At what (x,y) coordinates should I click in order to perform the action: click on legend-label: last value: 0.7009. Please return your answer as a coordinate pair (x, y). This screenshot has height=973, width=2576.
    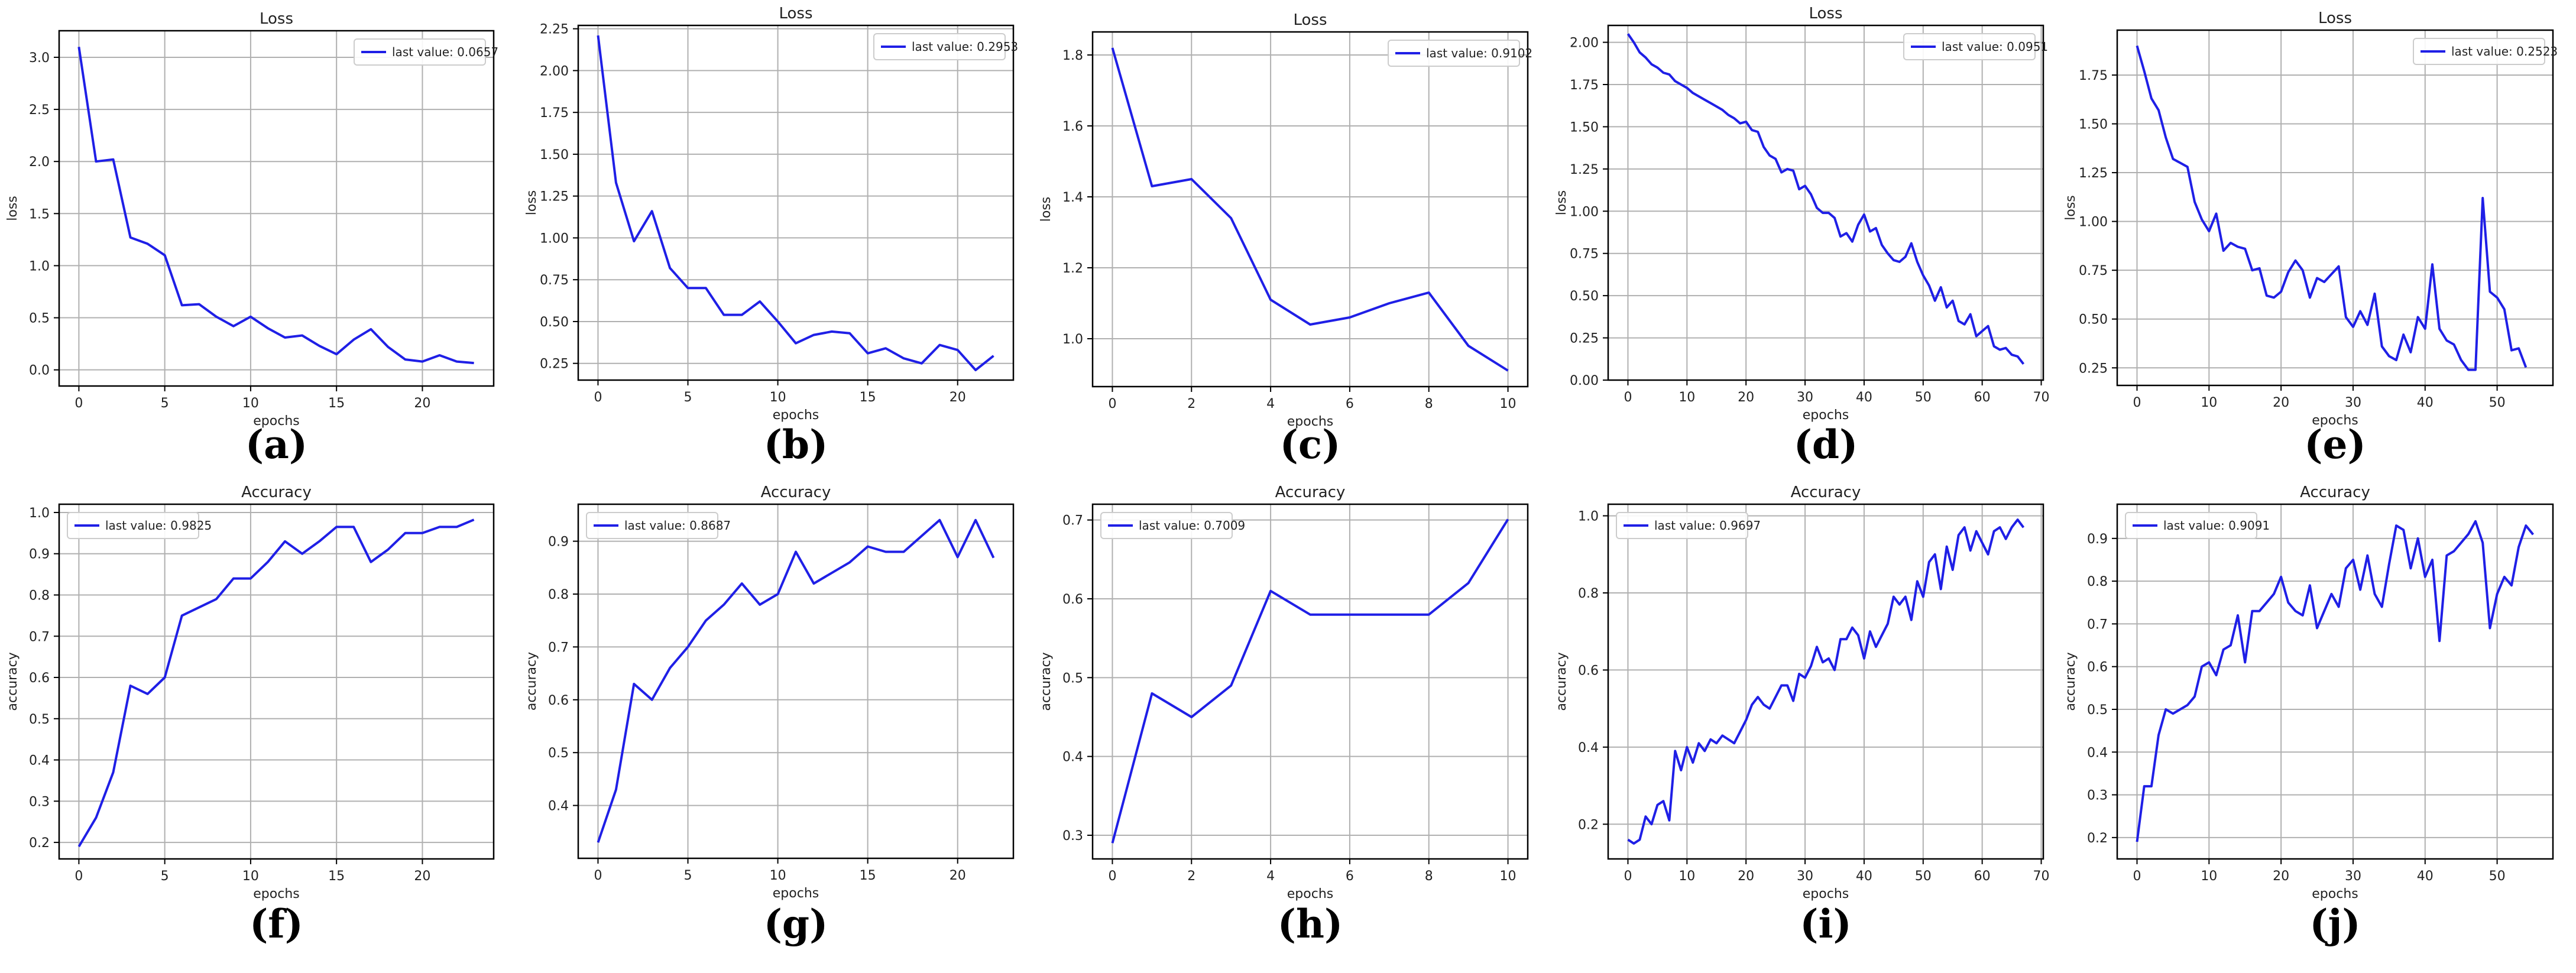
    Looking at the image, I should click on (1192, 525).